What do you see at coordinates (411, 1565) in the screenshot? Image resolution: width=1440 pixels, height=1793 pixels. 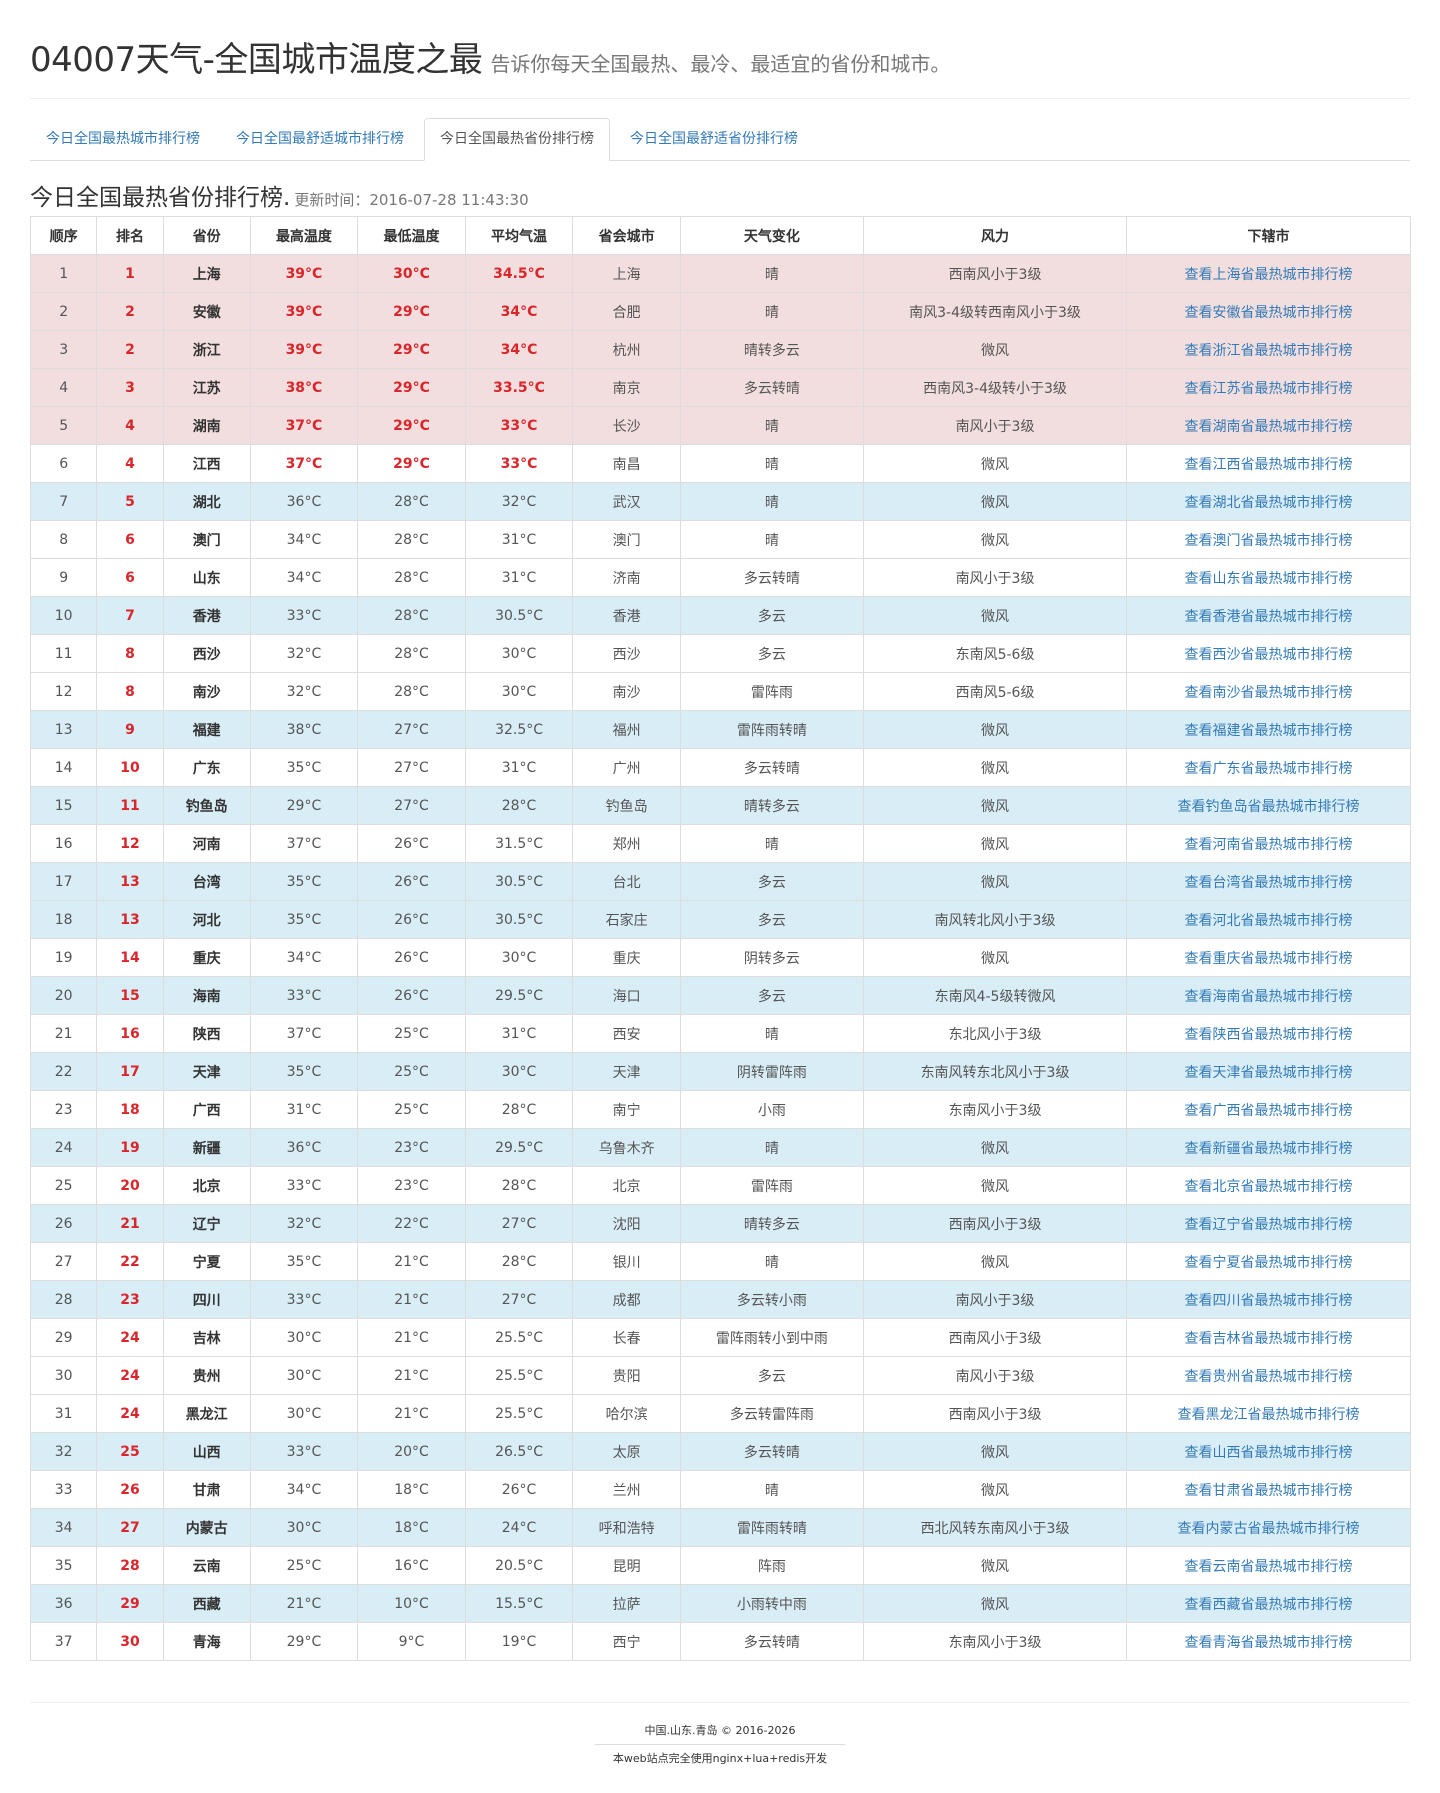 I see `cell-low-temp: 16°C` at bounding box center [411, 1565].